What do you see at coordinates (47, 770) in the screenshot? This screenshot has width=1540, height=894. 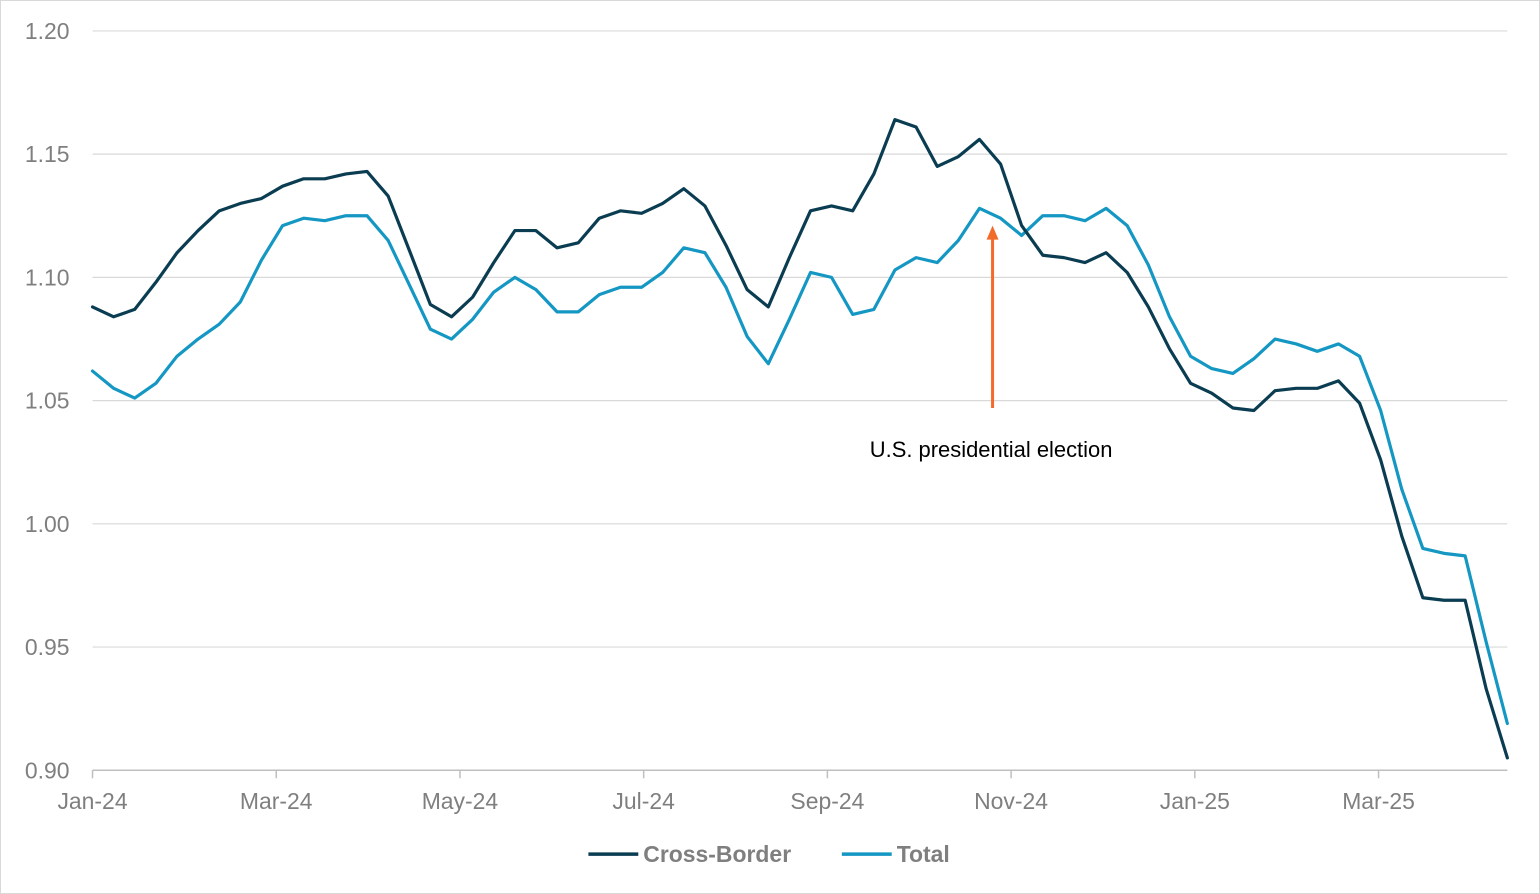 I see `y-tick-label: 0.90` at bounding box center [47, 770].